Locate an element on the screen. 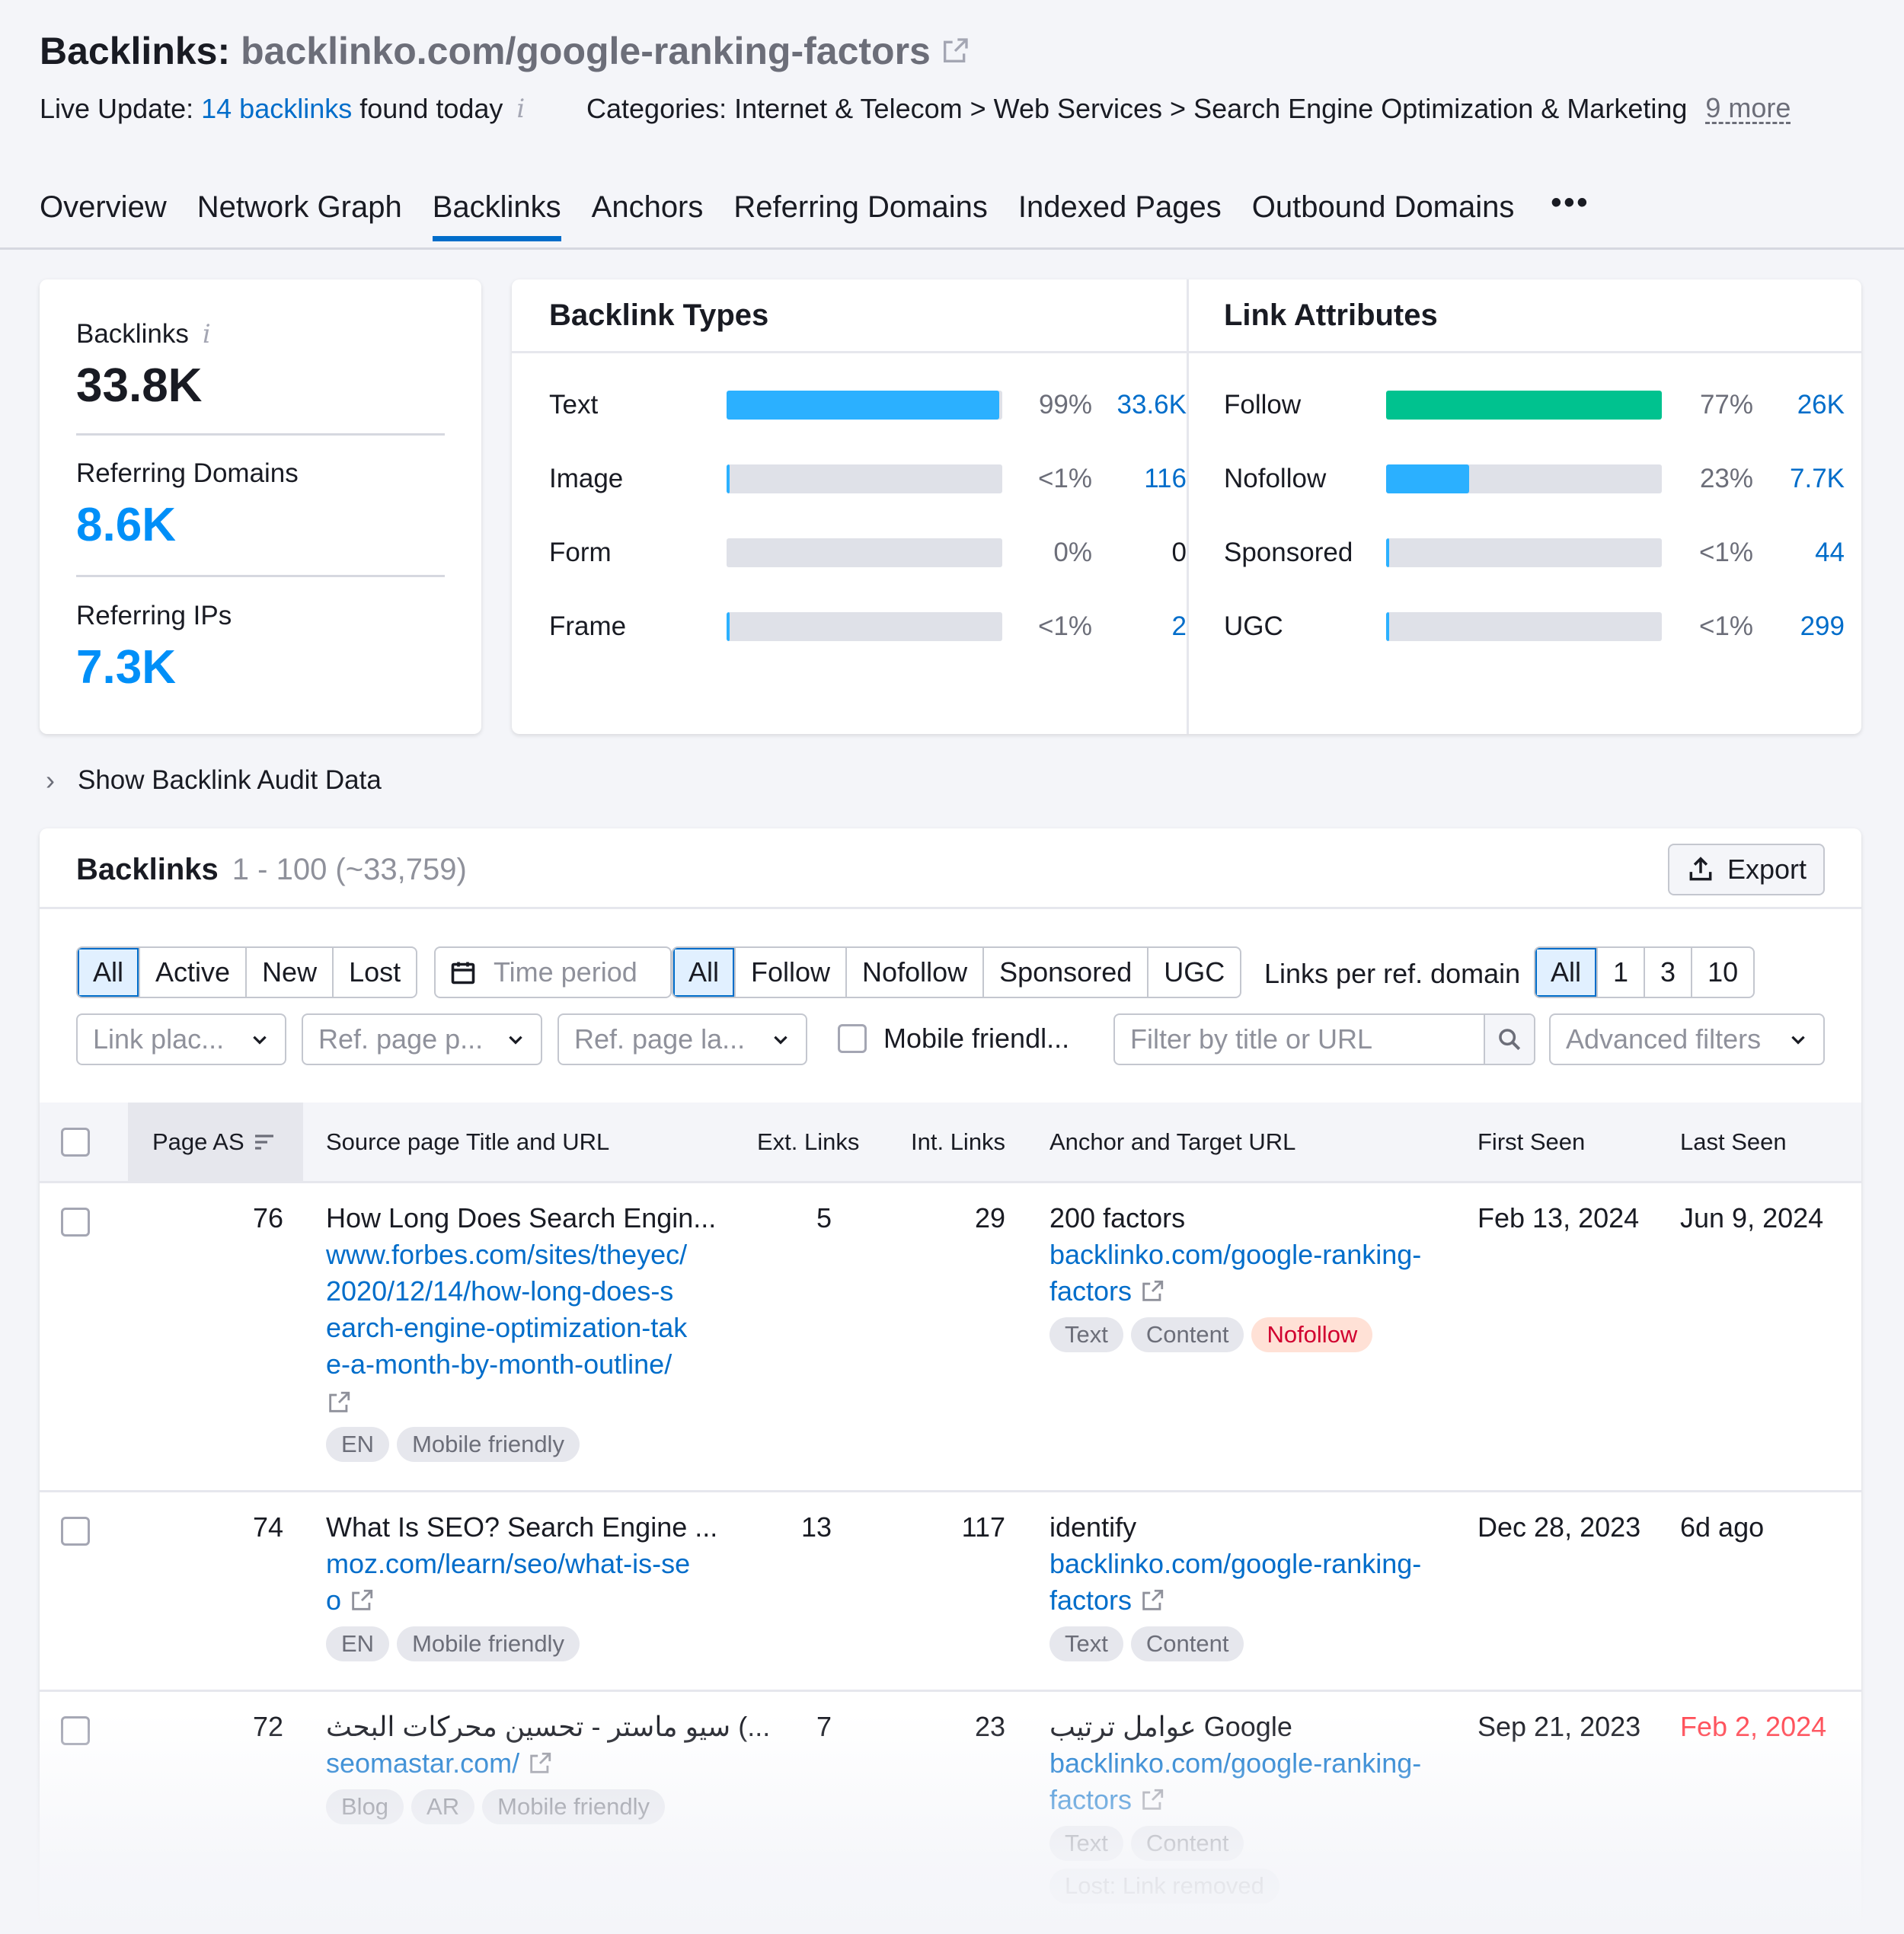 The image size is (1904, 1934). more-tabs-icon: ••• is located at coordinates (1571, 202).